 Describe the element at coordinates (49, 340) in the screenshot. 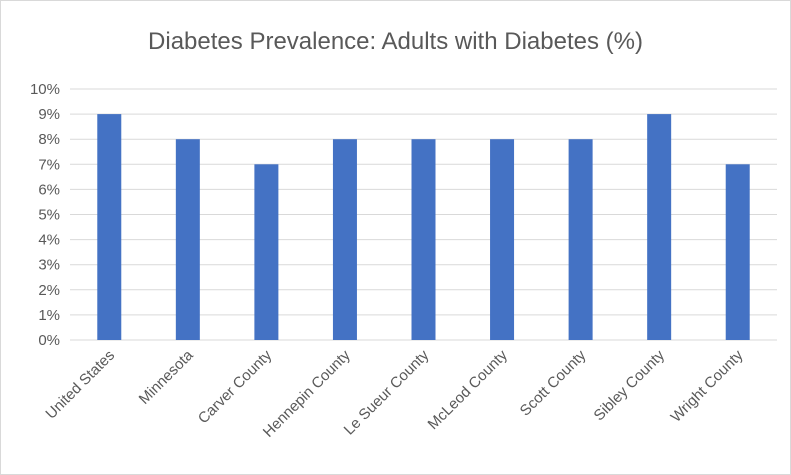

I see `y-tick-label: 0%` at that location.